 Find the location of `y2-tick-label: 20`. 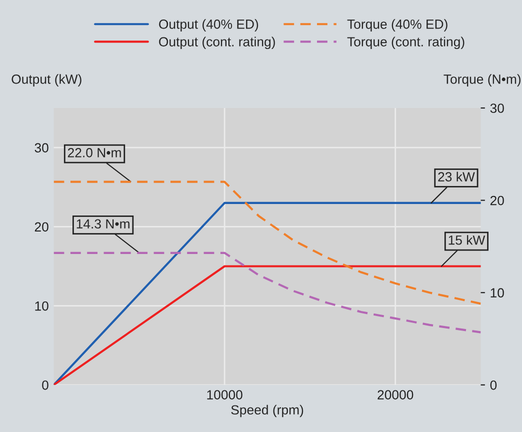

y2-tick-label: 20 is located at coordinates (497, 201).